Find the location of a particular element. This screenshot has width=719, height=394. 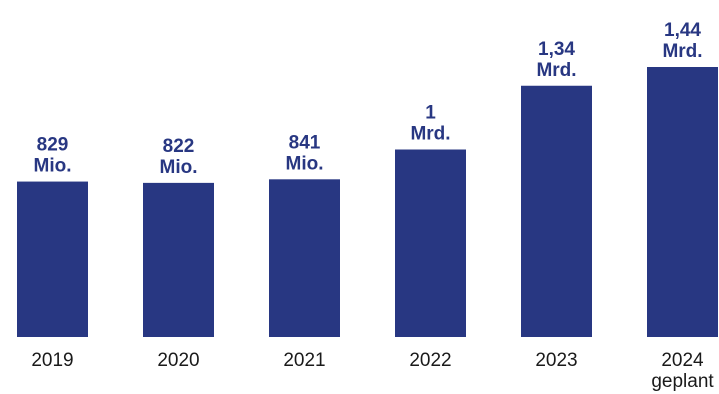

x-tick-label-line: 2019 is located at coordinates (52, 360).